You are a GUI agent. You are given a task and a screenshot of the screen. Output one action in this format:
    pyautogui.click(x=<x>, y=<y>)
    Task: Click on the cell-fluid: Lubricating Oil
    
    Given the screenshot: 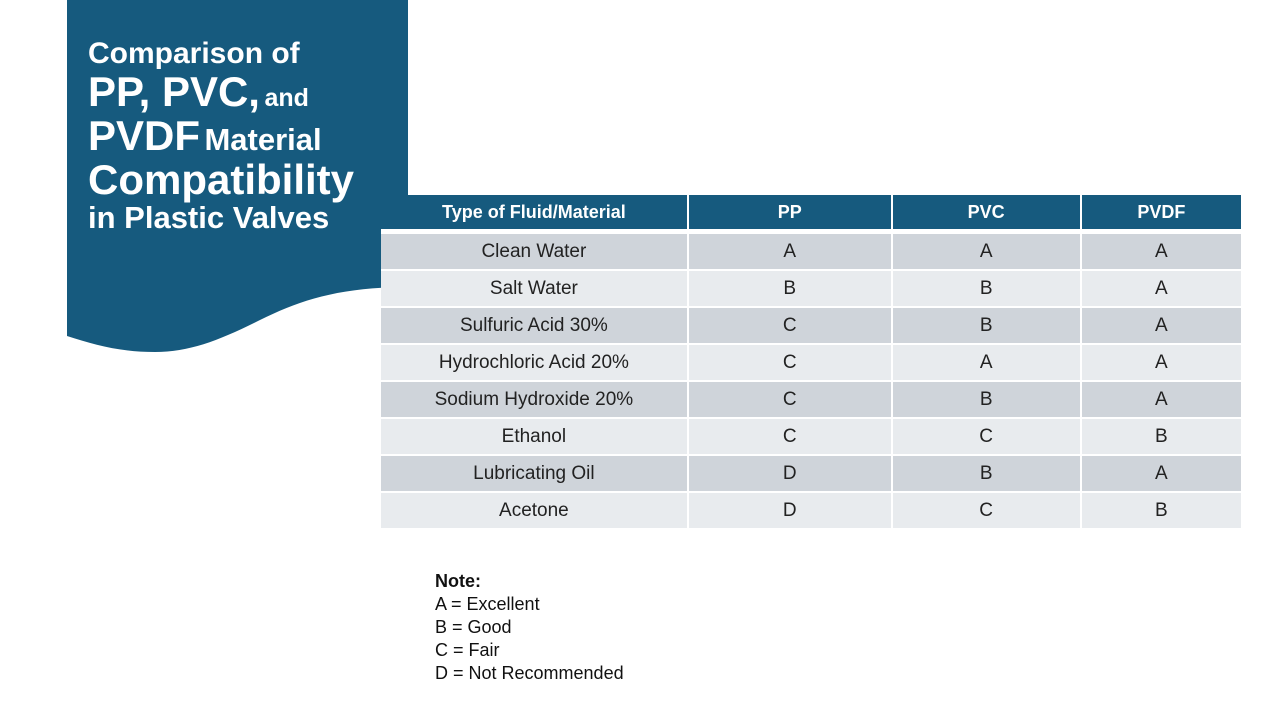 What is the action you would take?
    pyautogui.click(x=534, y=472)
    